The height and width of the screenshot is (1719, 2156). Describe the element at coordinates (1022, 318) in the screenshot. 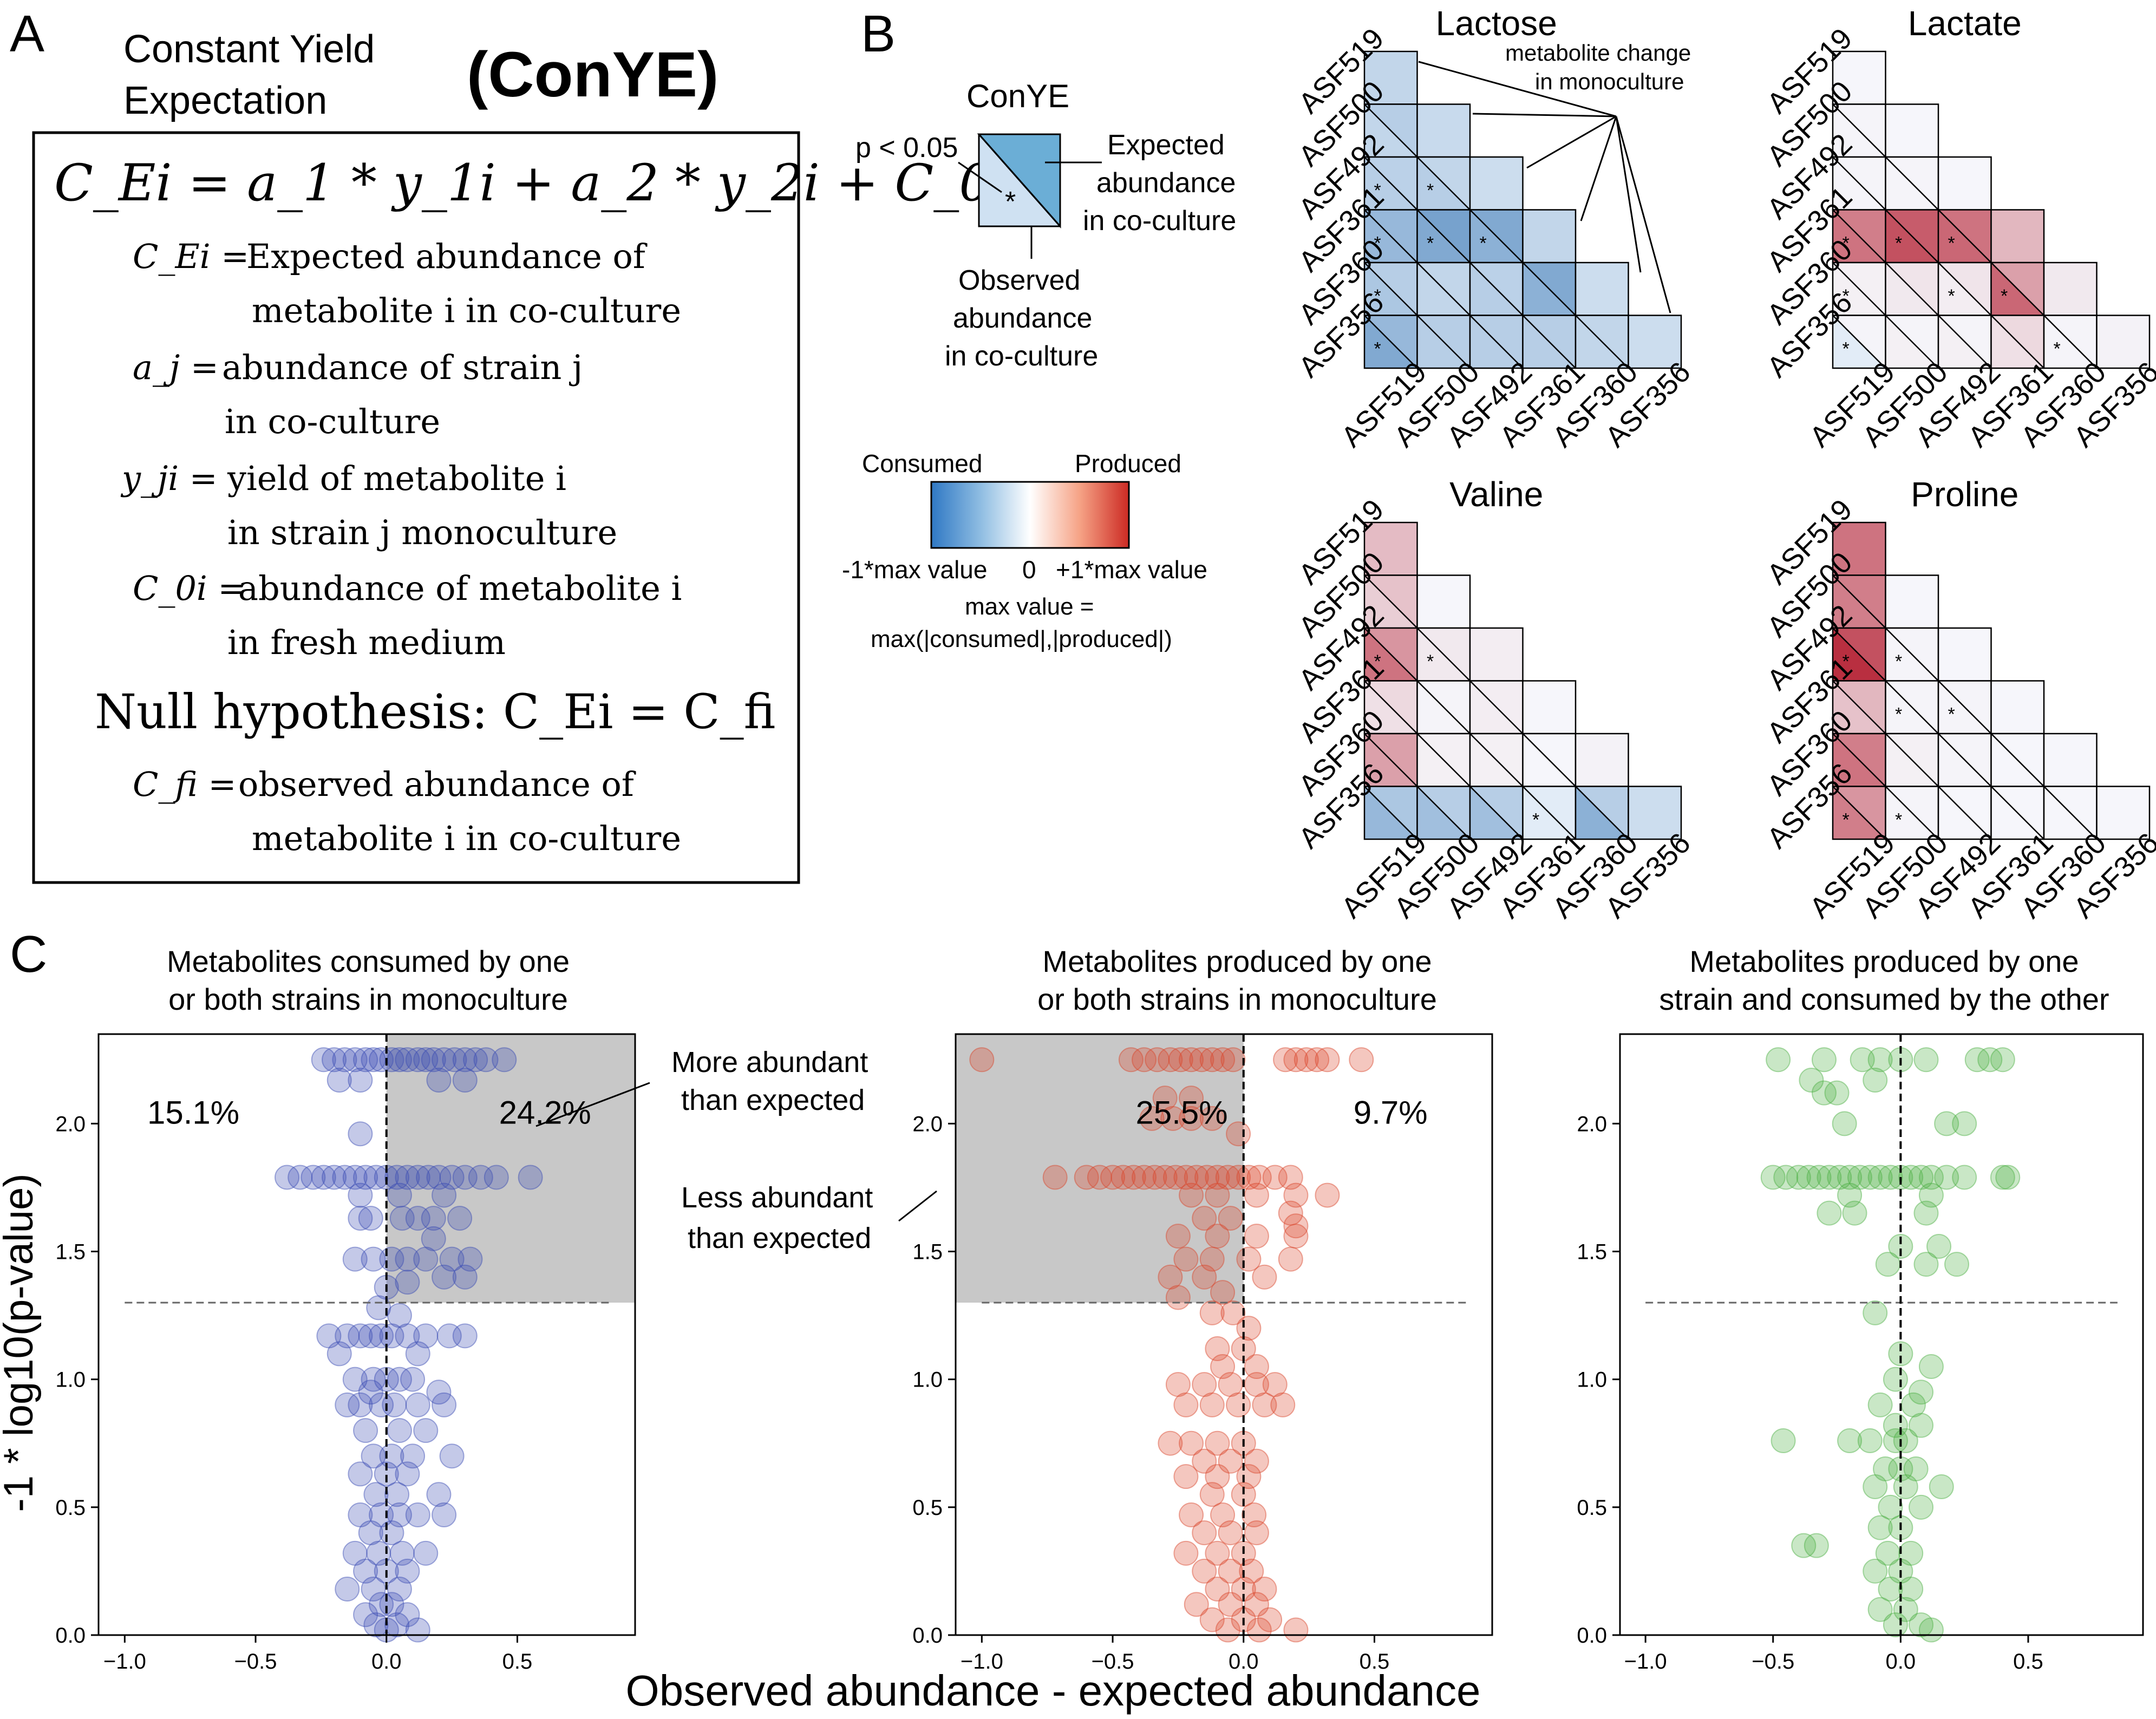

I see `observed-label-2: abundance` at that location.